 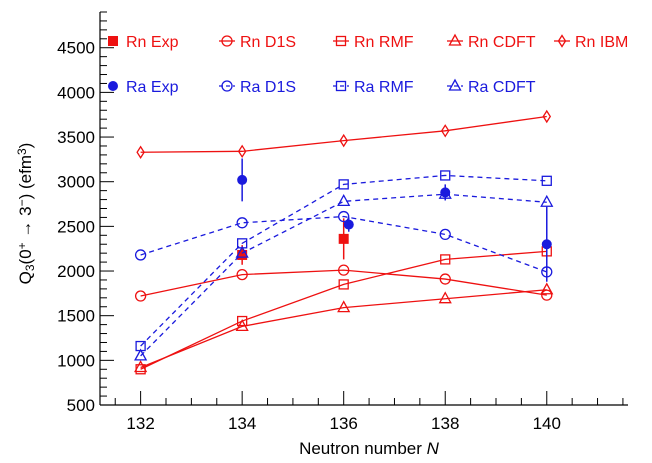 What do you see at coordinates (445, 423) in the screenshot?
I see `x-tick-label: 138` at bounding box center [445, 423].